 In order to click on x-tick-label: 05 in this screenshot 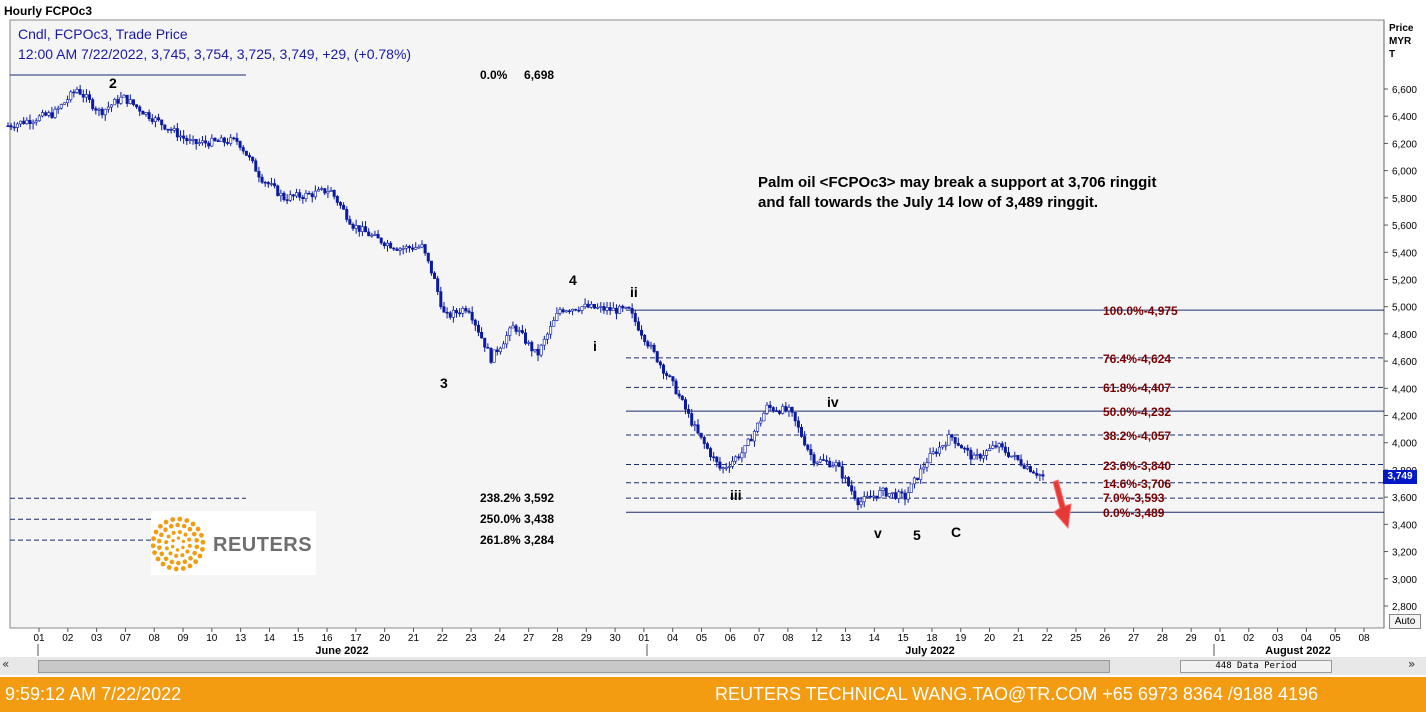, I will do `click(1336, 638)`.